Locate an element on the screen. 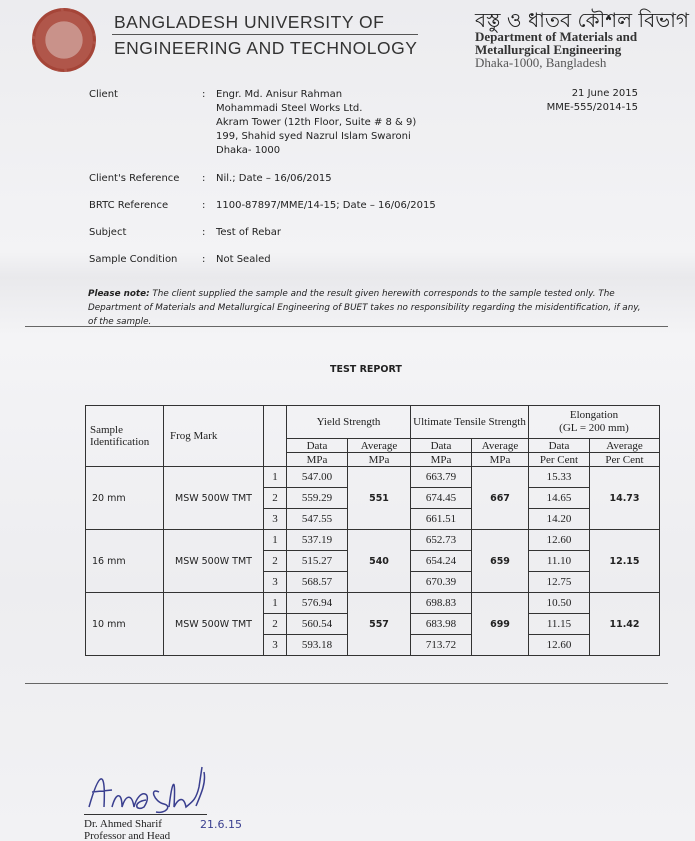 Image resolution: width=695 pixels, height=841 pixels. uts-data: 663.79 is located at coordinates (441, 477).